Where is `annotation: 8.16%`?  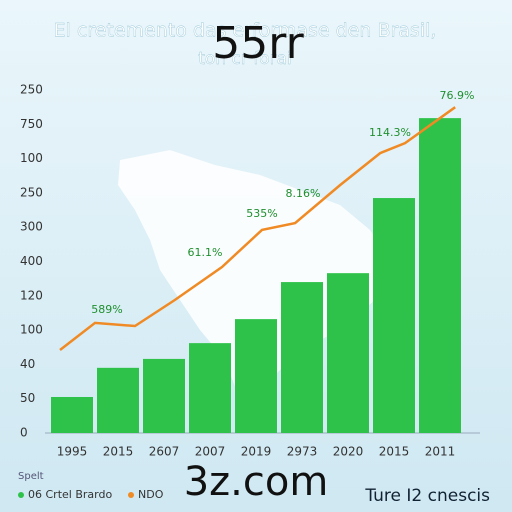 annotation: 8.16% is located at coordinates (303, 193).